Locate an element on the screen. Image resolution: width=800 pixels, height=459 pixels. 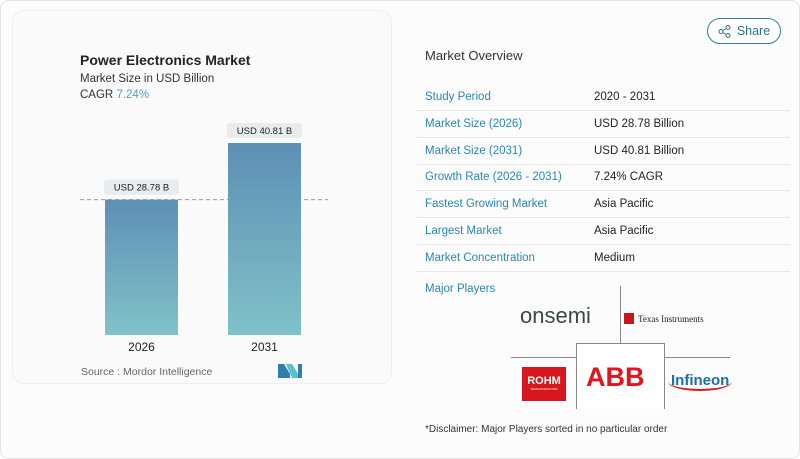
overview-row: Fastest Growing Market Asia Pacific is located at coordinates (603, 205).